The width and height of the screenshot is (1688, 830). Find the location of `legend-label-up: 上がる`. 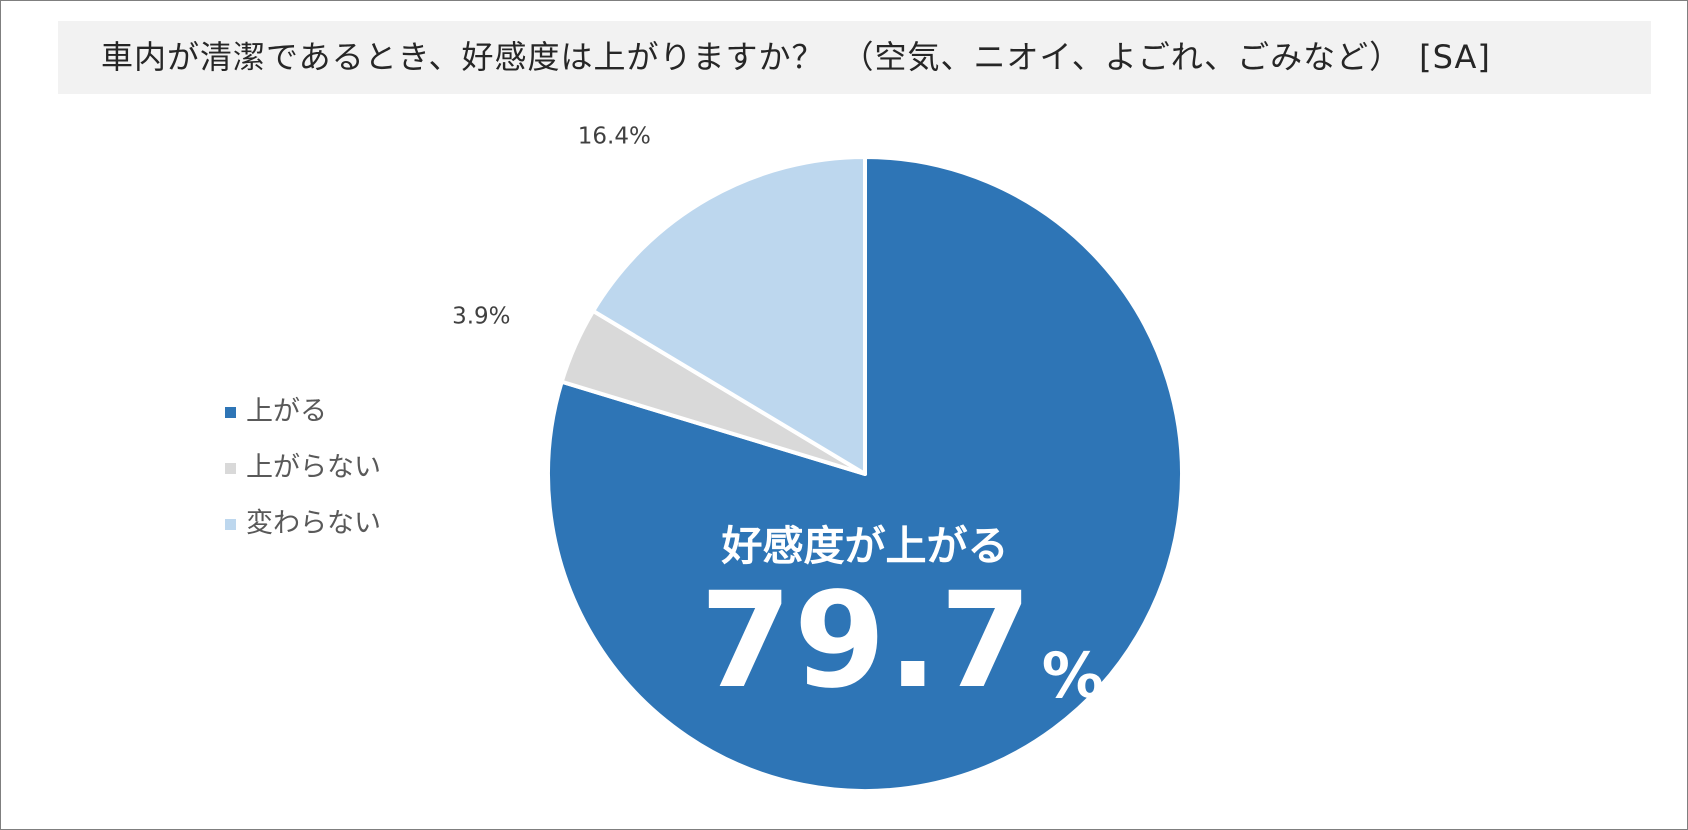

legend-label-up: 上がる is located at coordinates (286, 411).